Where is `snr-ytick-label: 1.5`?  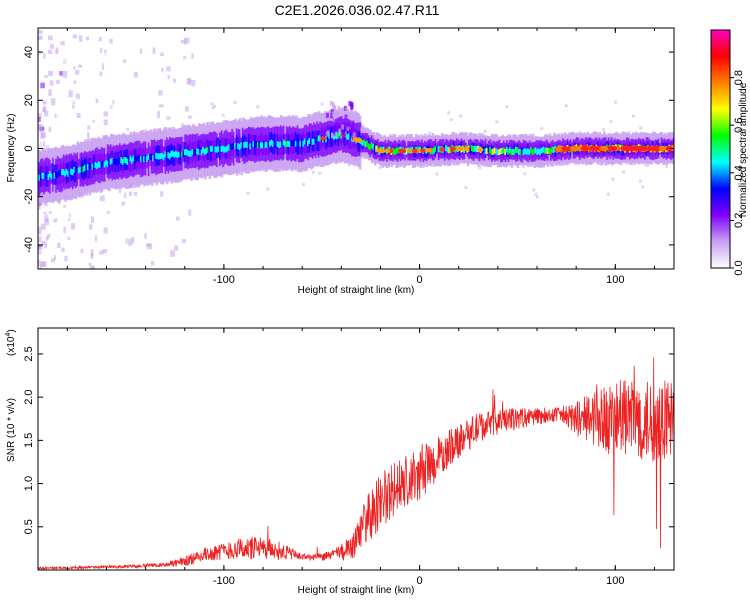
snr-ytick-label: 1.5 is located at coordinates (29, 440).